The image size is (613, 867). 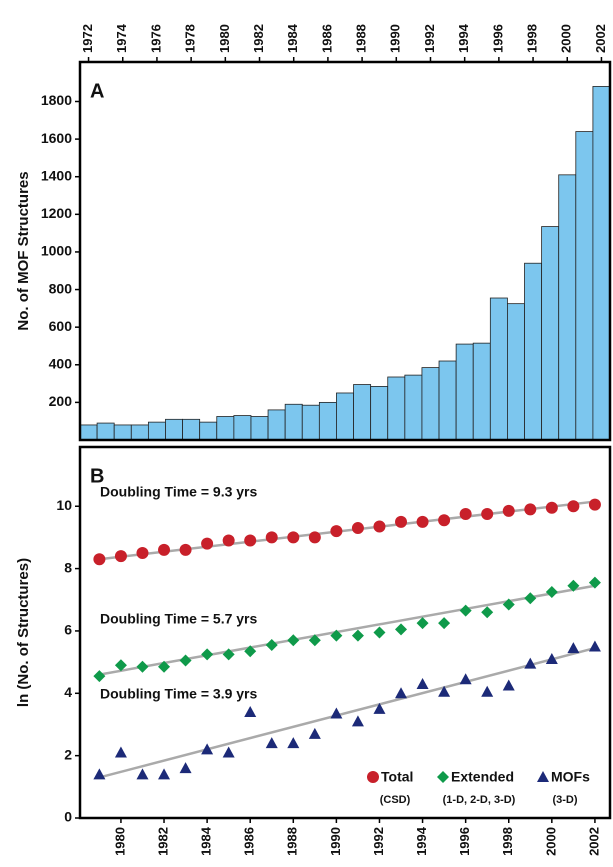 What do you see at coordinates (68, 692) in the screenshot?
I see `y-tick-label: 4` at bounding box center [68, 692].